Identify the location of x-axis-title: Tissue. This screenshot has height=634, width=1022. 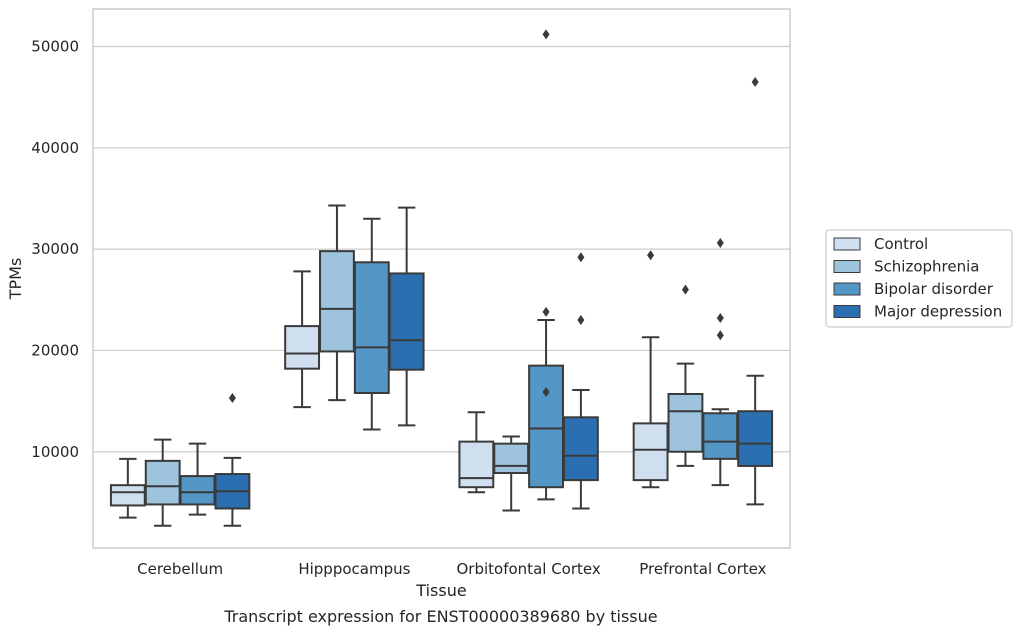
(440, 590).